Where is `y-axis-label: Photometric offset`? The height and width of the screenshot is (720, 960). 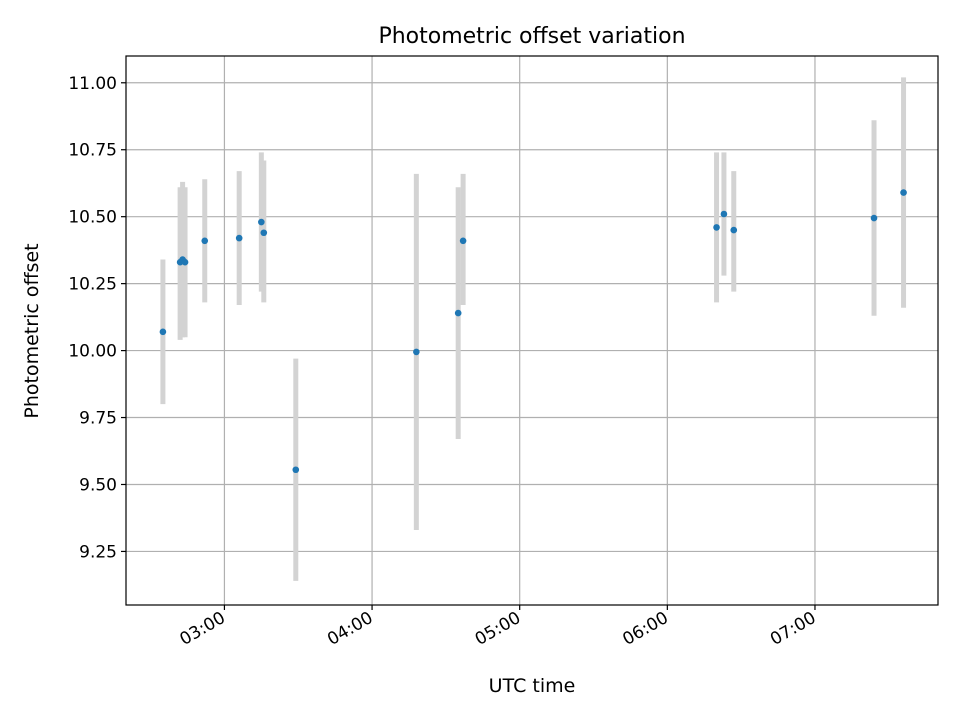
y-axis-label: Photometric offset is located at coordinates (32, 330).